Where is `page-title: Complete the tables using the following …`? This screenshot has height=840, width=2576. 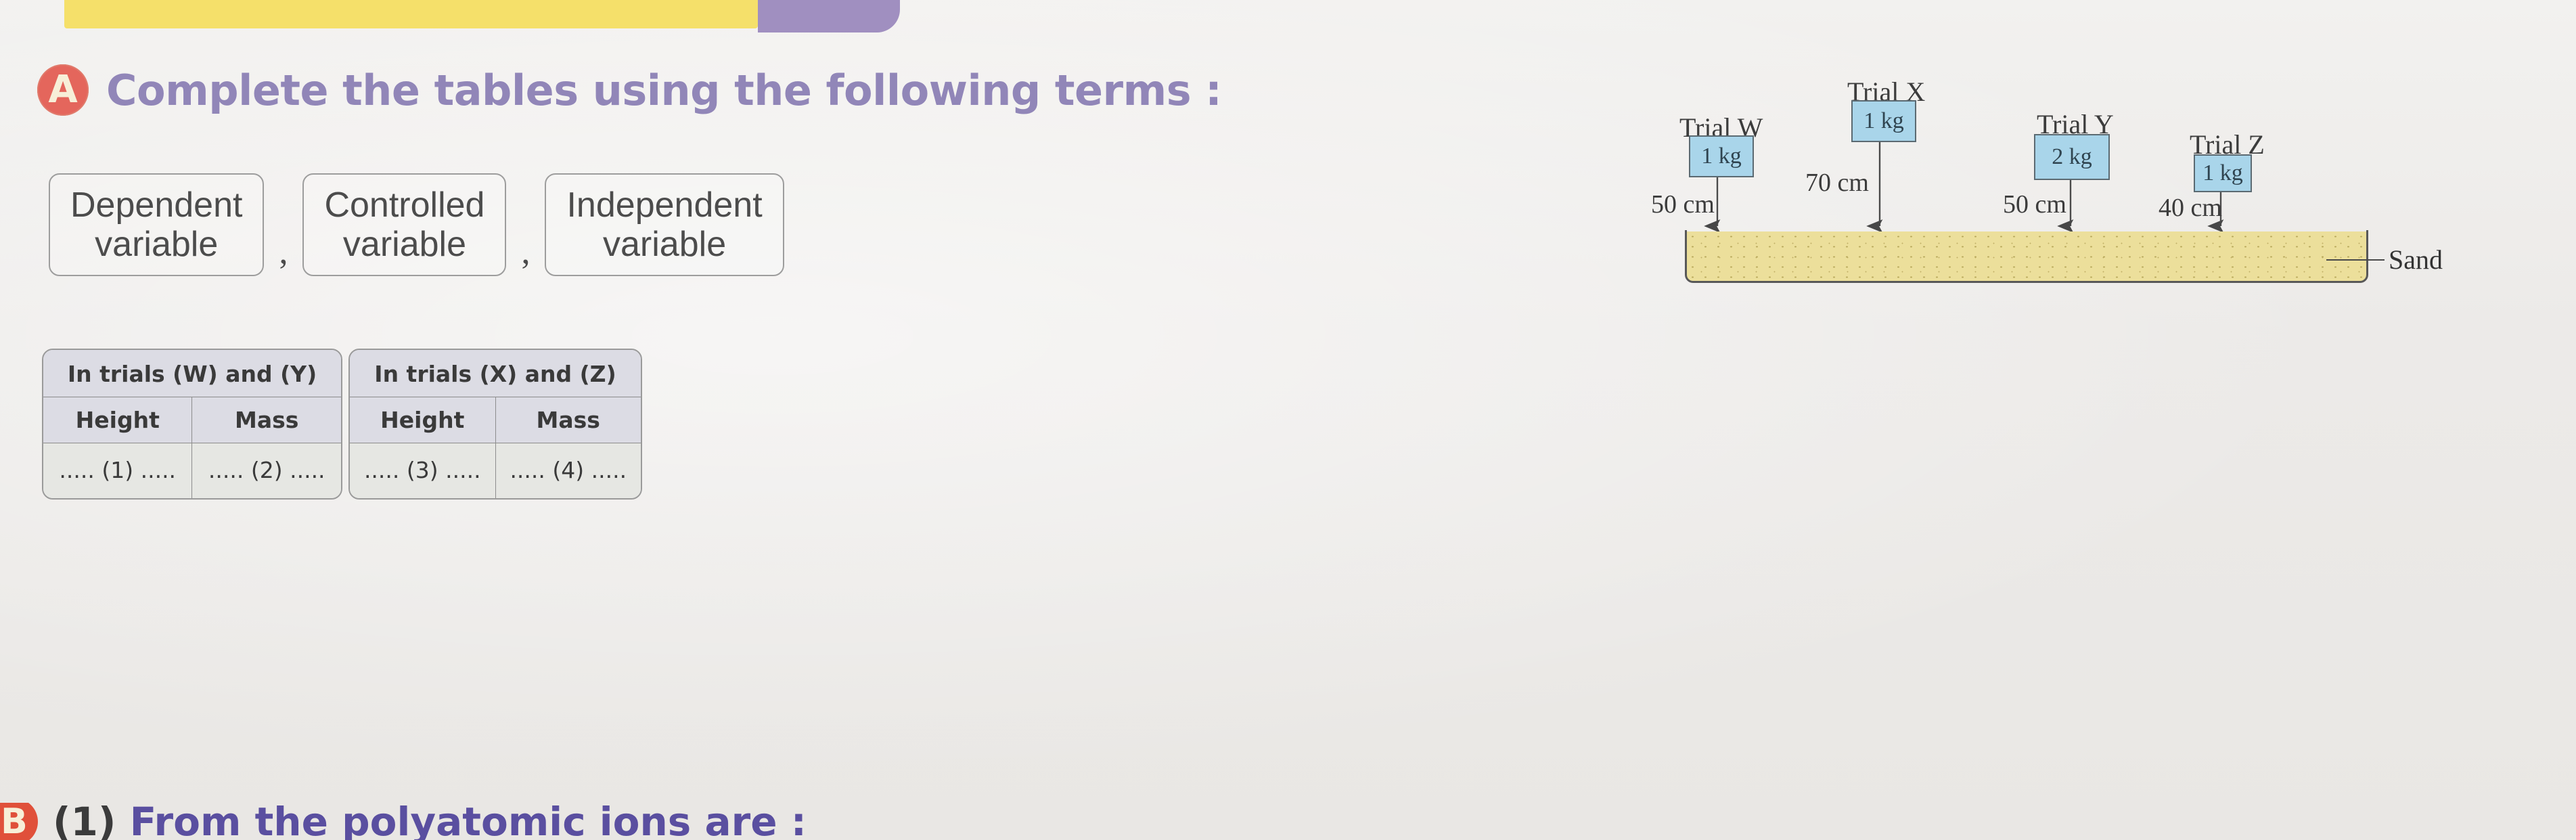 page-title: Complete the tables using the following … is located at coordinates (664, 90).